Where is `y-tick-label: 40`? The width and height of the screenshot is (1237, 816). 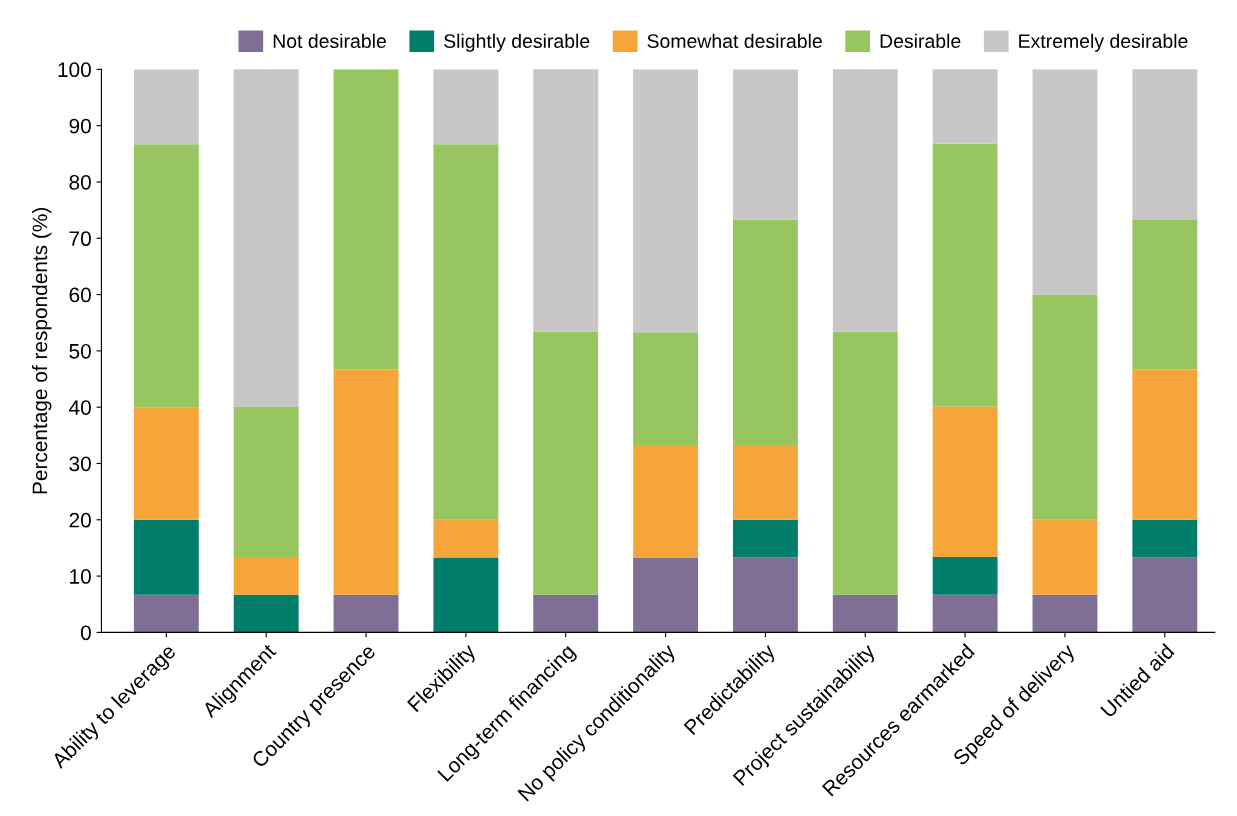 y-tick-label: 40 is located at coordinates (80, 407).